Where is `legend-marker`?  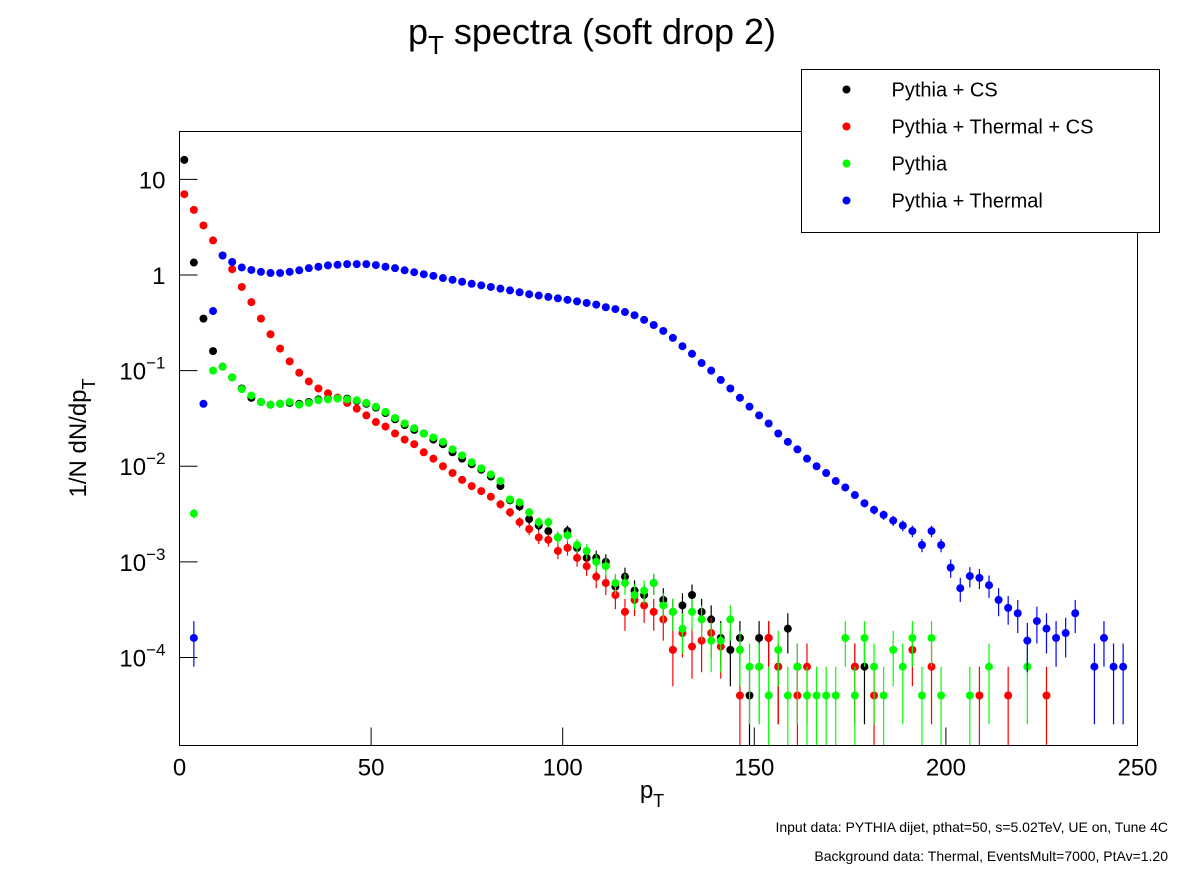 legend-marker is located at coordinates (846, 89).